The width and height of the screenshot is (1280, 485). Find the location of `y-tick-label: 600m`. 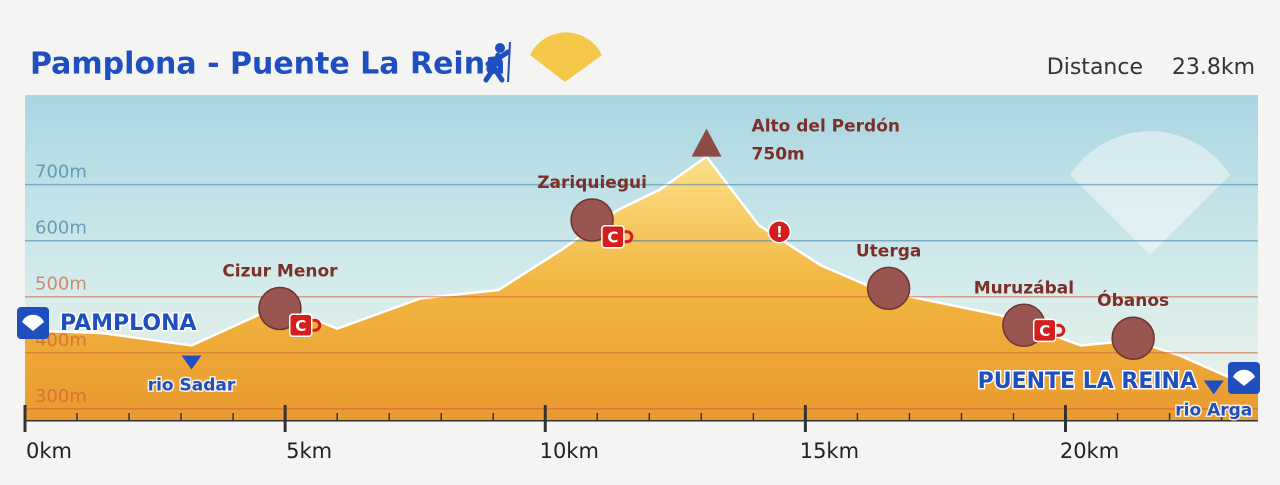

y-tick-label: 600m is located at coordinates (61, 228).